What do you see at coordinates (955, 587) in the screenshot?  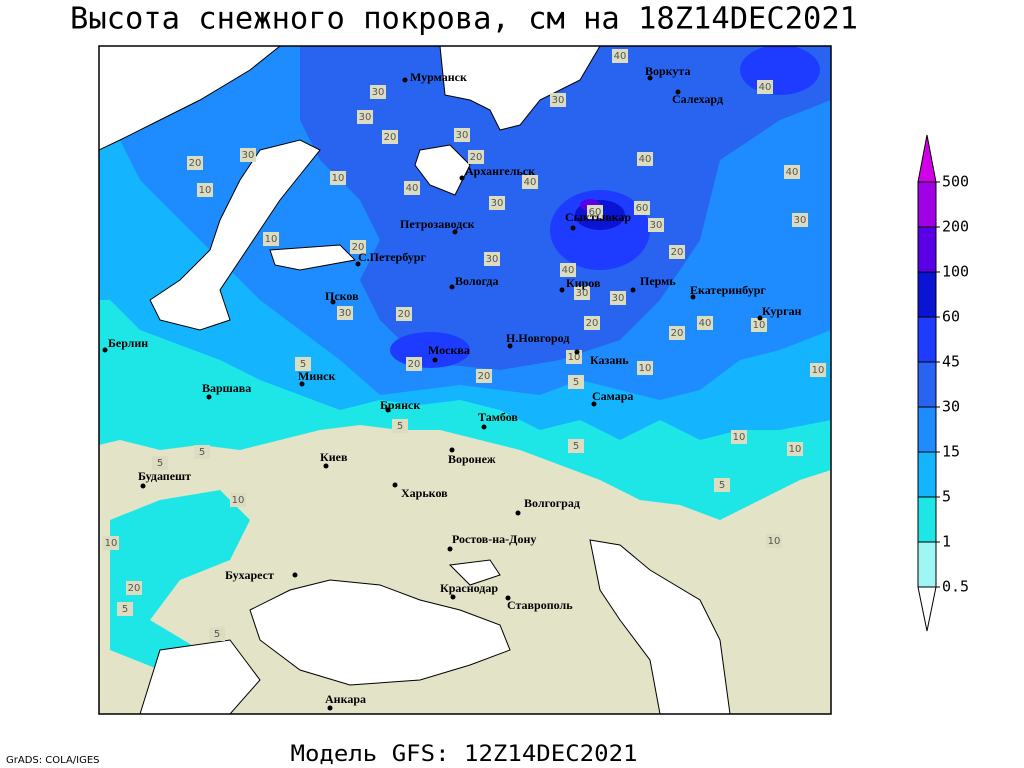 I see `colorbar-label: 0.5` at bounding box center [955, 587].